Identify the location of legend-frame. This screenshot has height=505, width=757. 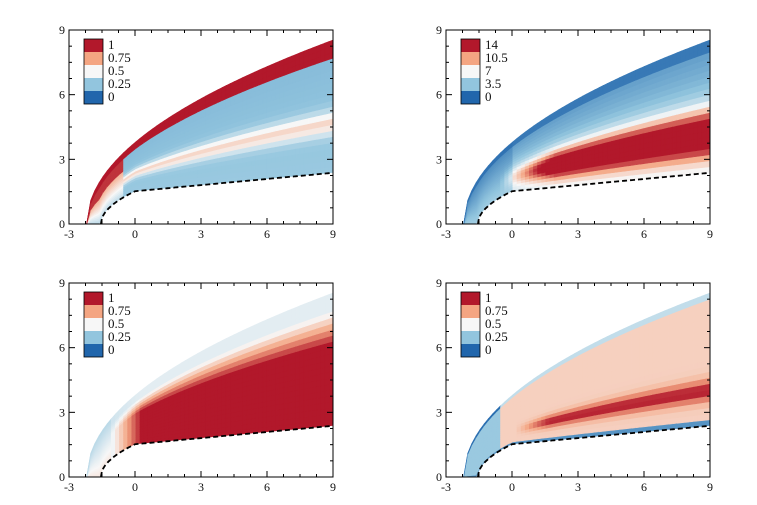
(93, 71).